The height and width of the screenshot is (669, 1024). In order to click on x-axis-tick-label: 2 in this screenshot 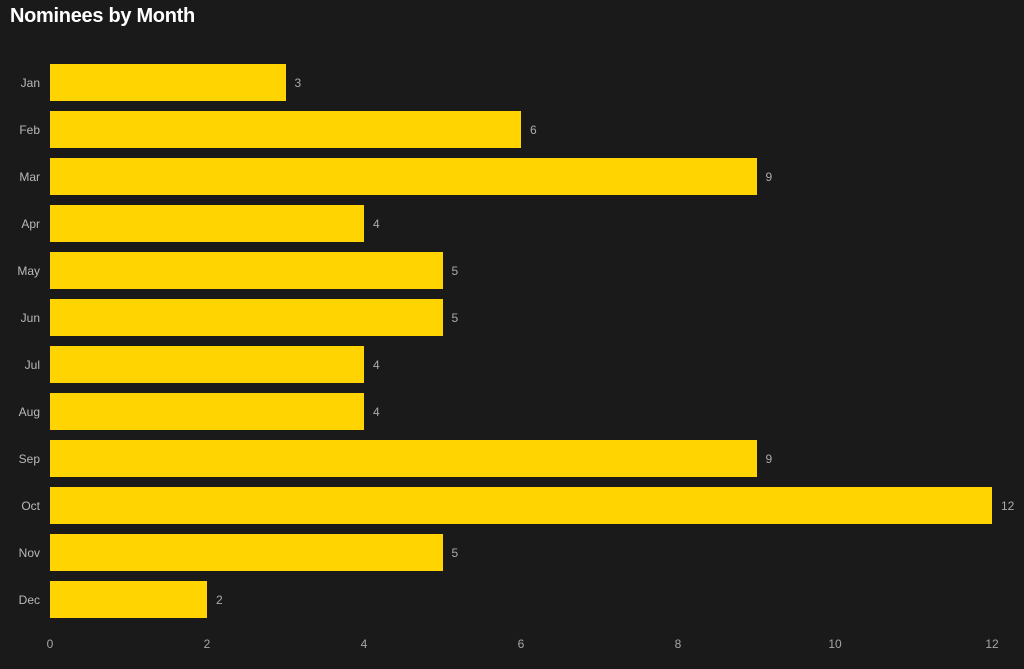, I will do `click(207, 644)`.